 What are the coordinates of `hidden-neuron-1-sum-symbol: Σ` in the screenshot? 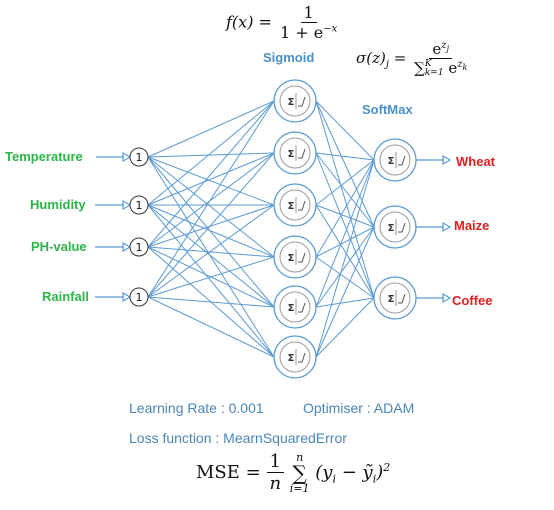 It's located at (291, 102).